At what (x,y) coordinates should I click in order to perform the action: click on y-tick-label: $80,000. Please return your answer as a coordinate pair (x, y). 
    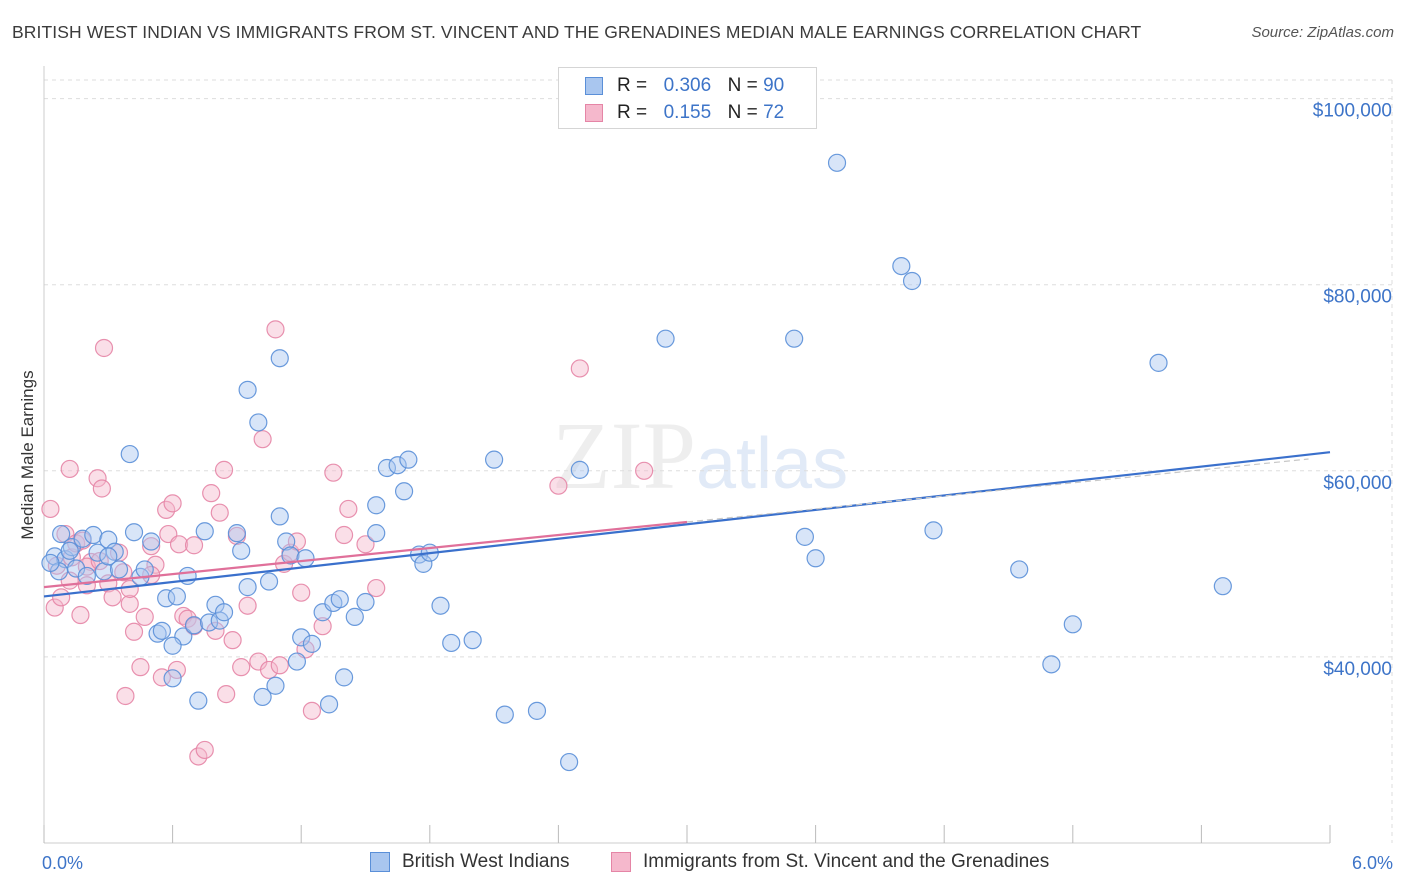
    Looking at the image, I should click on (1357, 297).